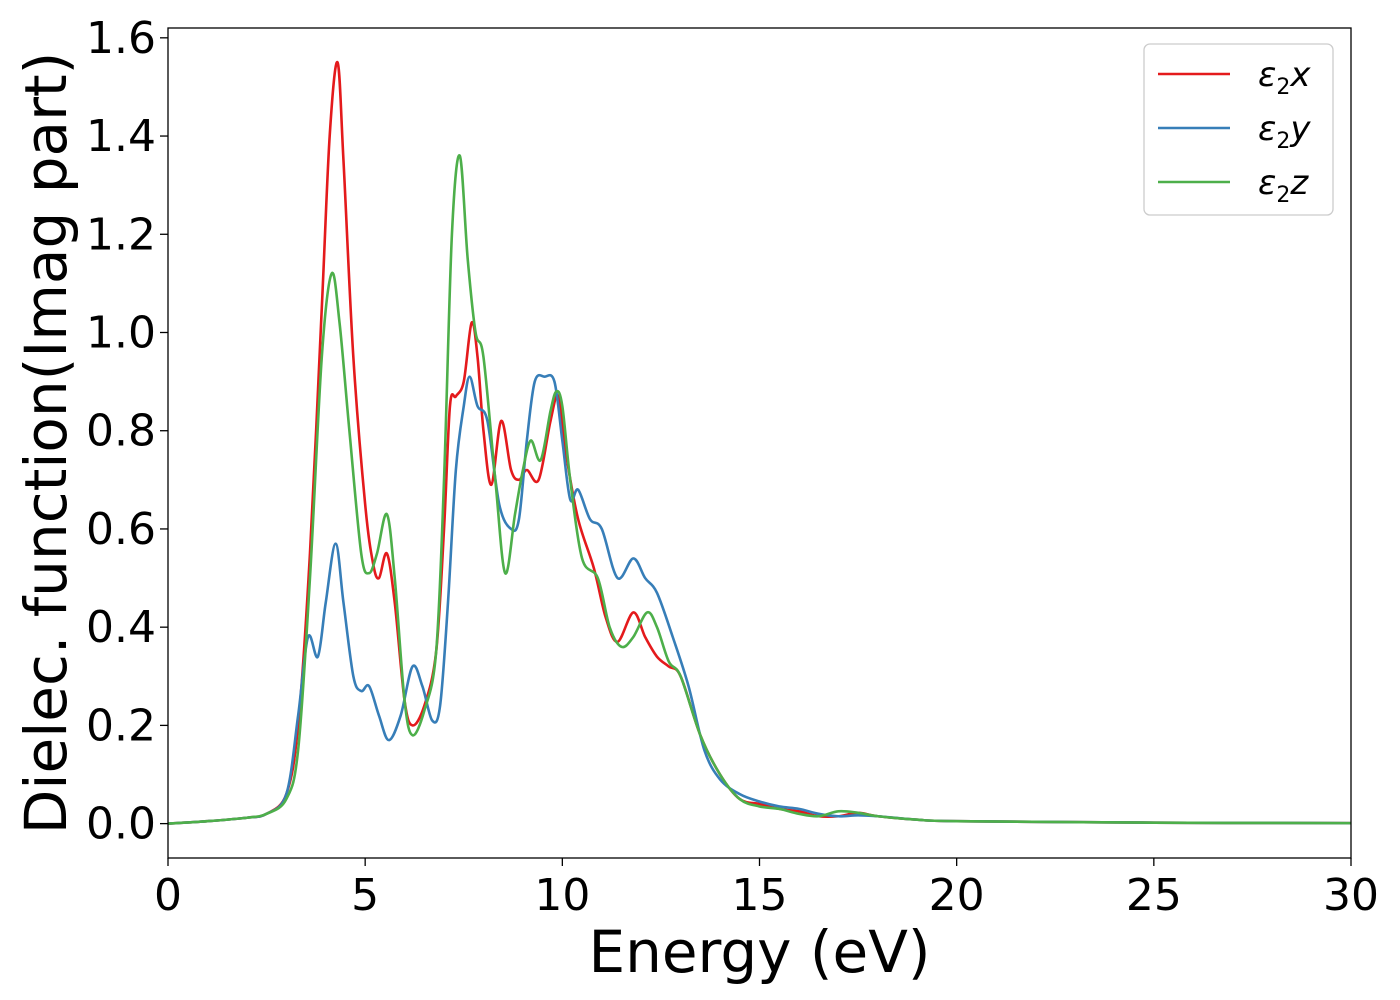  Describe the element at coordinates (365, 895) in the screenshot. I see `x-tick-label: 5` at that location.